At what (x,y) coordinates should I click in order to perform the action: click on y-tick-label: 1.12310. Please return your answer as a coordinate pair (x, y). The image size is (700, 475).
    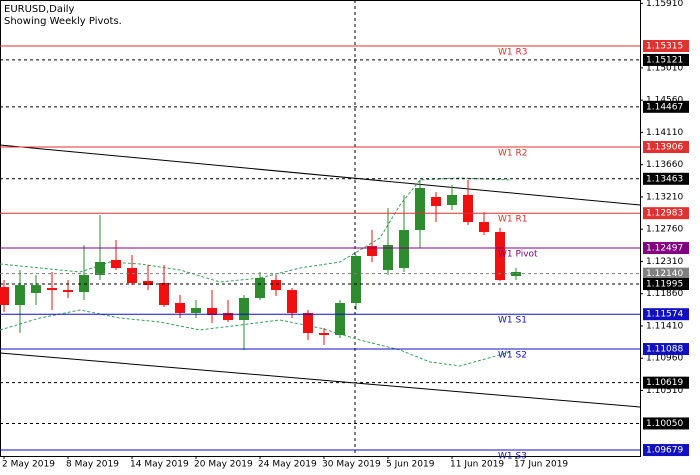
    Looking at the image, I should click on (664, 262).